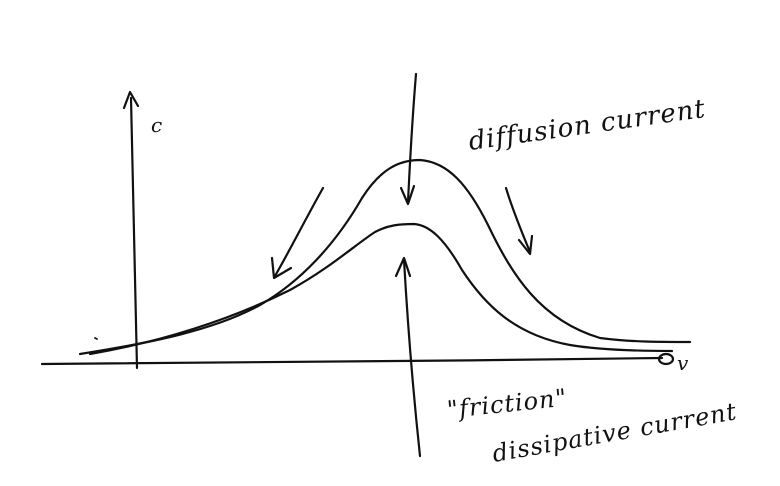 Image resolution: width=780 pixels, height=486 pixels. Describe the element at coordinates (407, 195) in the screenshot. I see `top-center-arrowhead` at that location.